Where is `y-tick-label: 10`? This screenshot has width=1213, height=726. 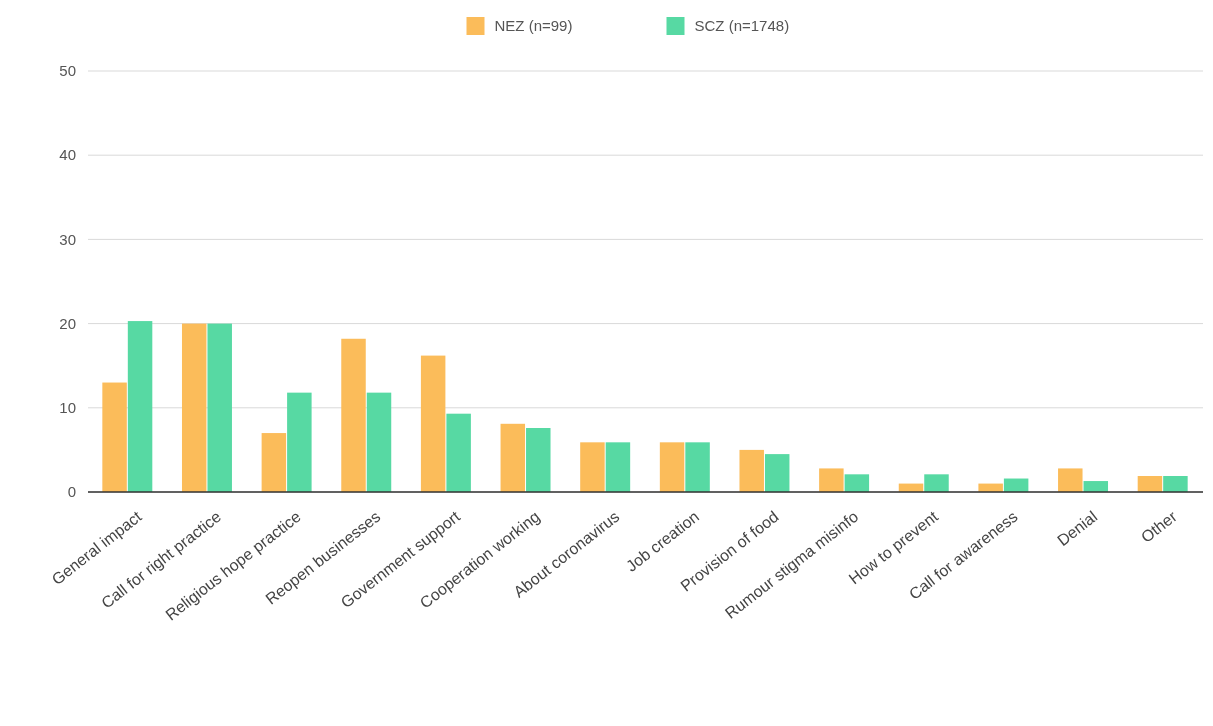
y-tick-label: 10 is located at coordinates (67, 408).